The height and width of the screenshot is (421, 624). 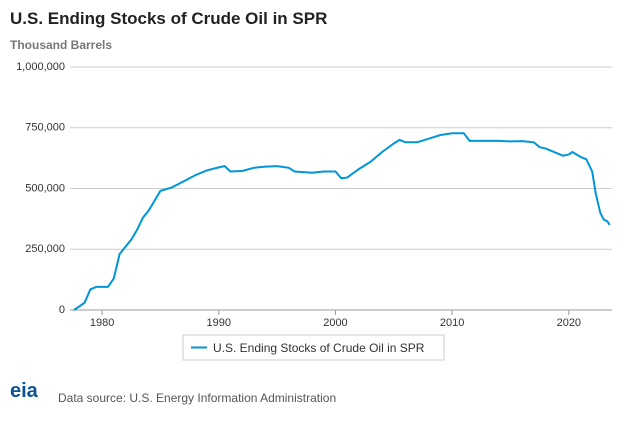 I want to click on y-tick-label: 750,000, so click(x=45, y=128).